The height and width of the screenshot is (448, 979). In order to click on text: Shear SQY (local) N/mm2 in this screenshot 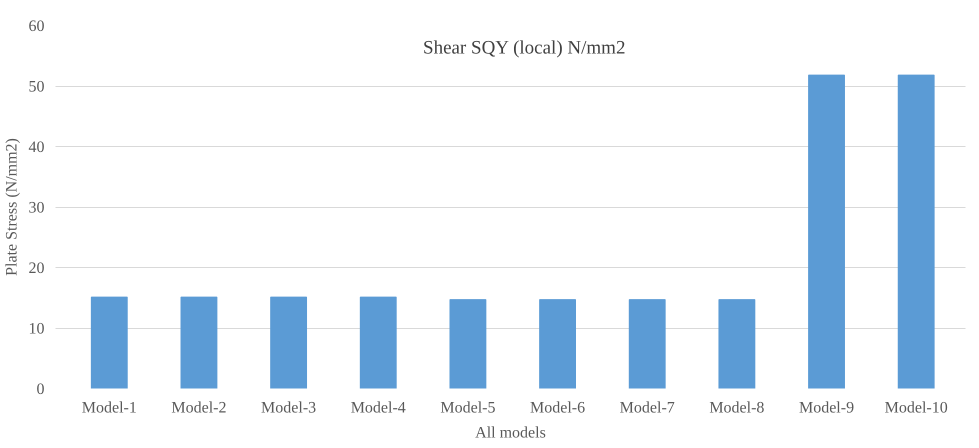, I will do `click(524, 48)`.